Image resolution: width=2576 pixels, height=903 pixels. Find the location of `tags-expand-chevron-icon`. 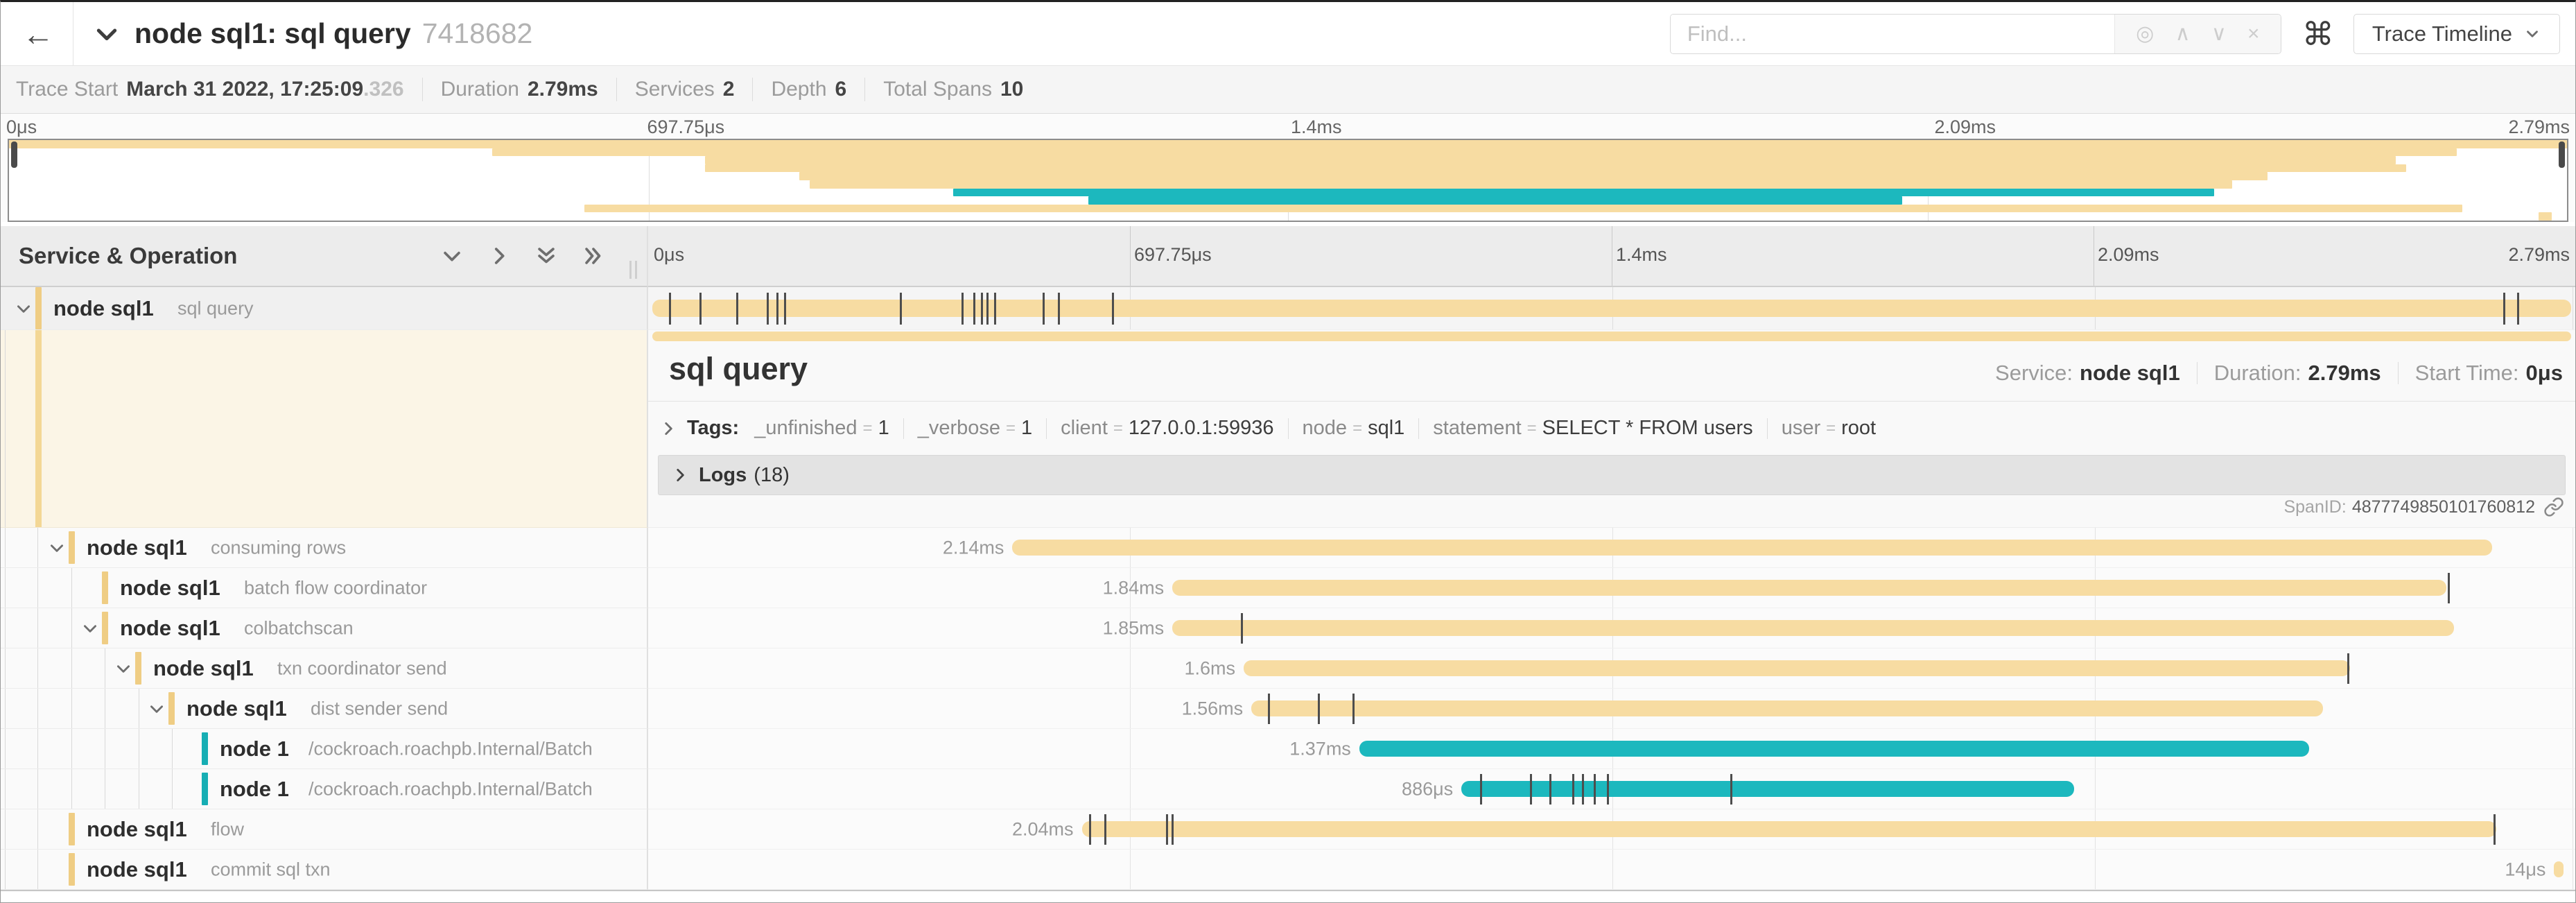

tags-expand-chevron-icon is located at coordinates (668, 429).